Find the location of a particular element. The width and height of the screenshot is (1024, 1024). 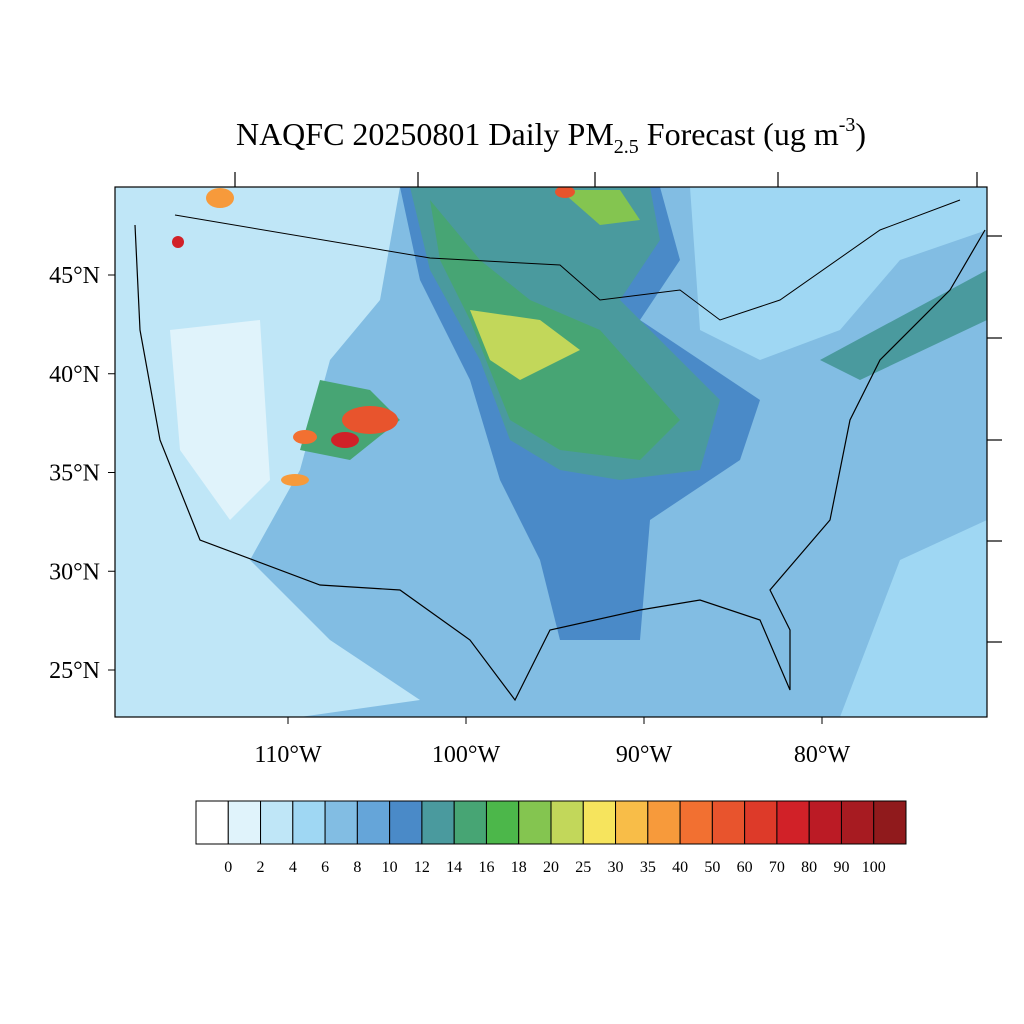

border is located at coordinates (567, 260).